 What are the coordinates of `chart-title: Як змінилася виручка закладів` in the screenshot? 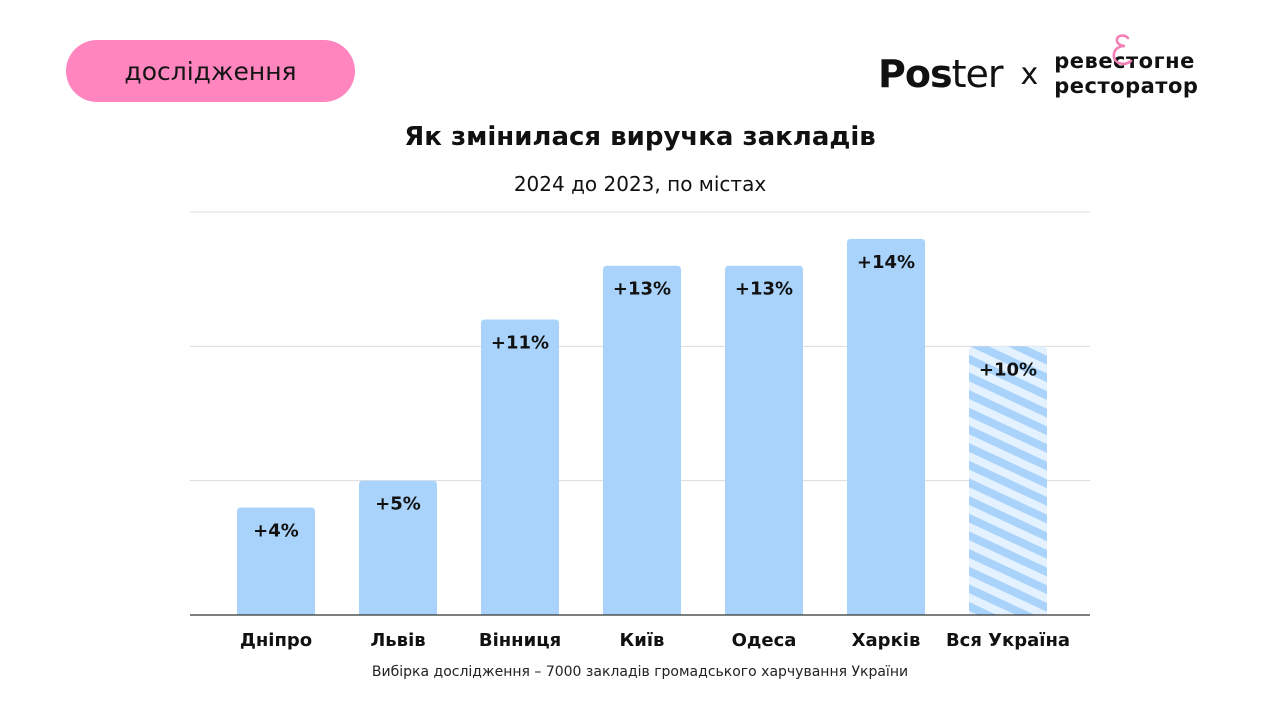 It's located at (640, 137).